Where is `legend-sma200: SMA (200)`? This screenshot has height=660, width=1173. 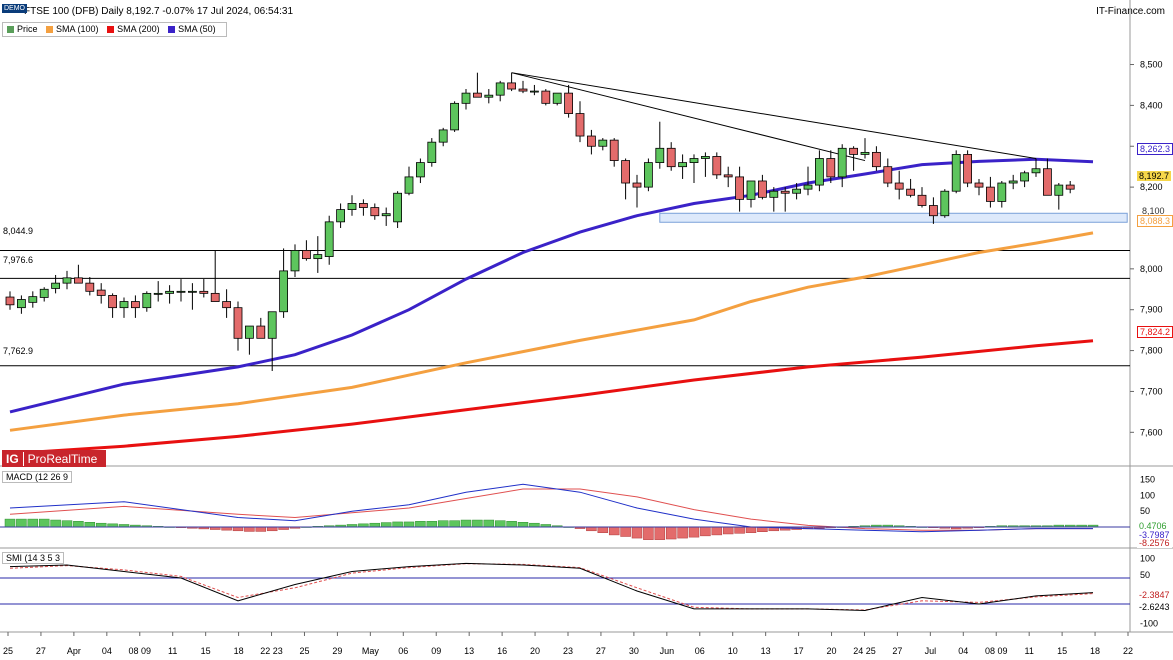
legend-sma200: SMA (200) is located at coordinates (133, 29).